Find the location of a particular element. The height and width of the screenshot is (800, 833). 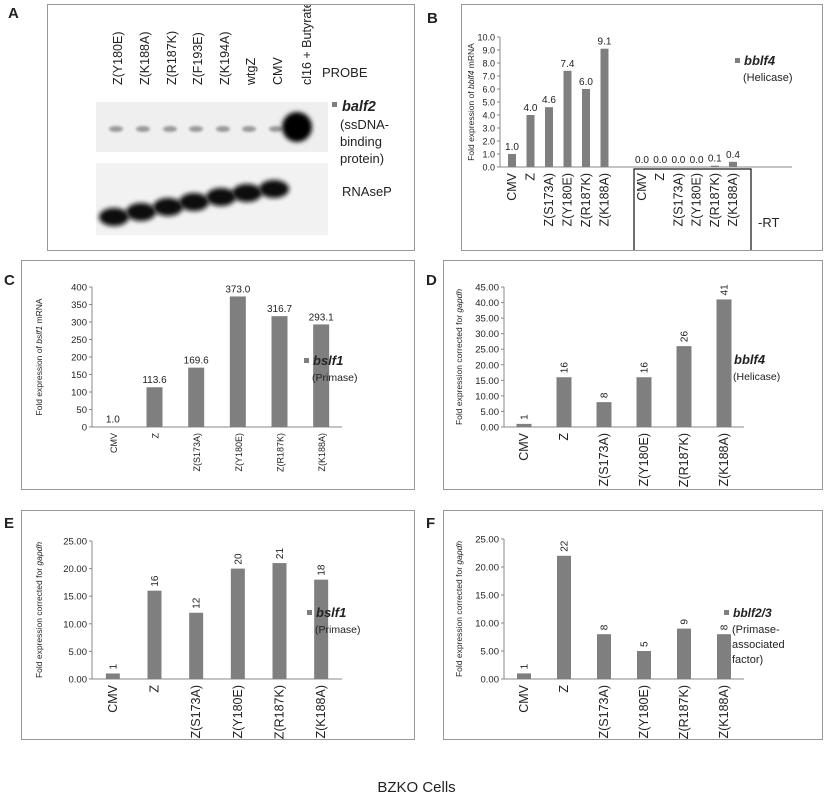

data-label: 113.6 is located at coordinates (154, 380).